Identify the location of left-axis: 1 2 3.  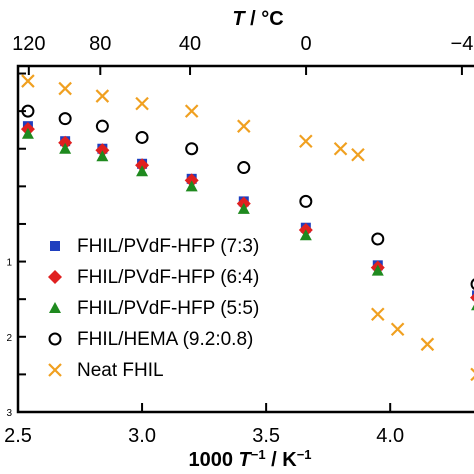
(16, 245).